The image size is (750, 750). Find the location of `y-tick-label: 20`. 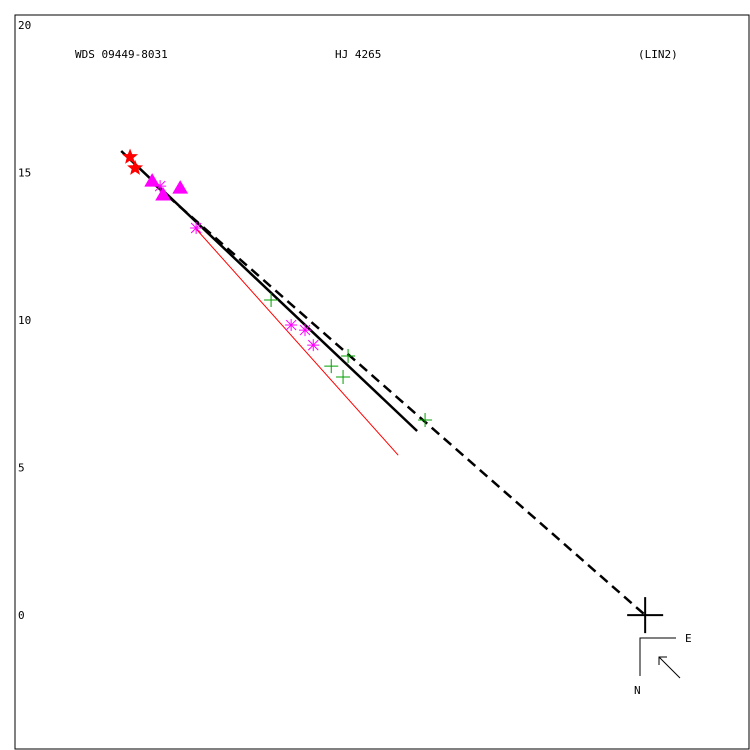

y-tick-label: 20 is located at coordinates (24, 25).